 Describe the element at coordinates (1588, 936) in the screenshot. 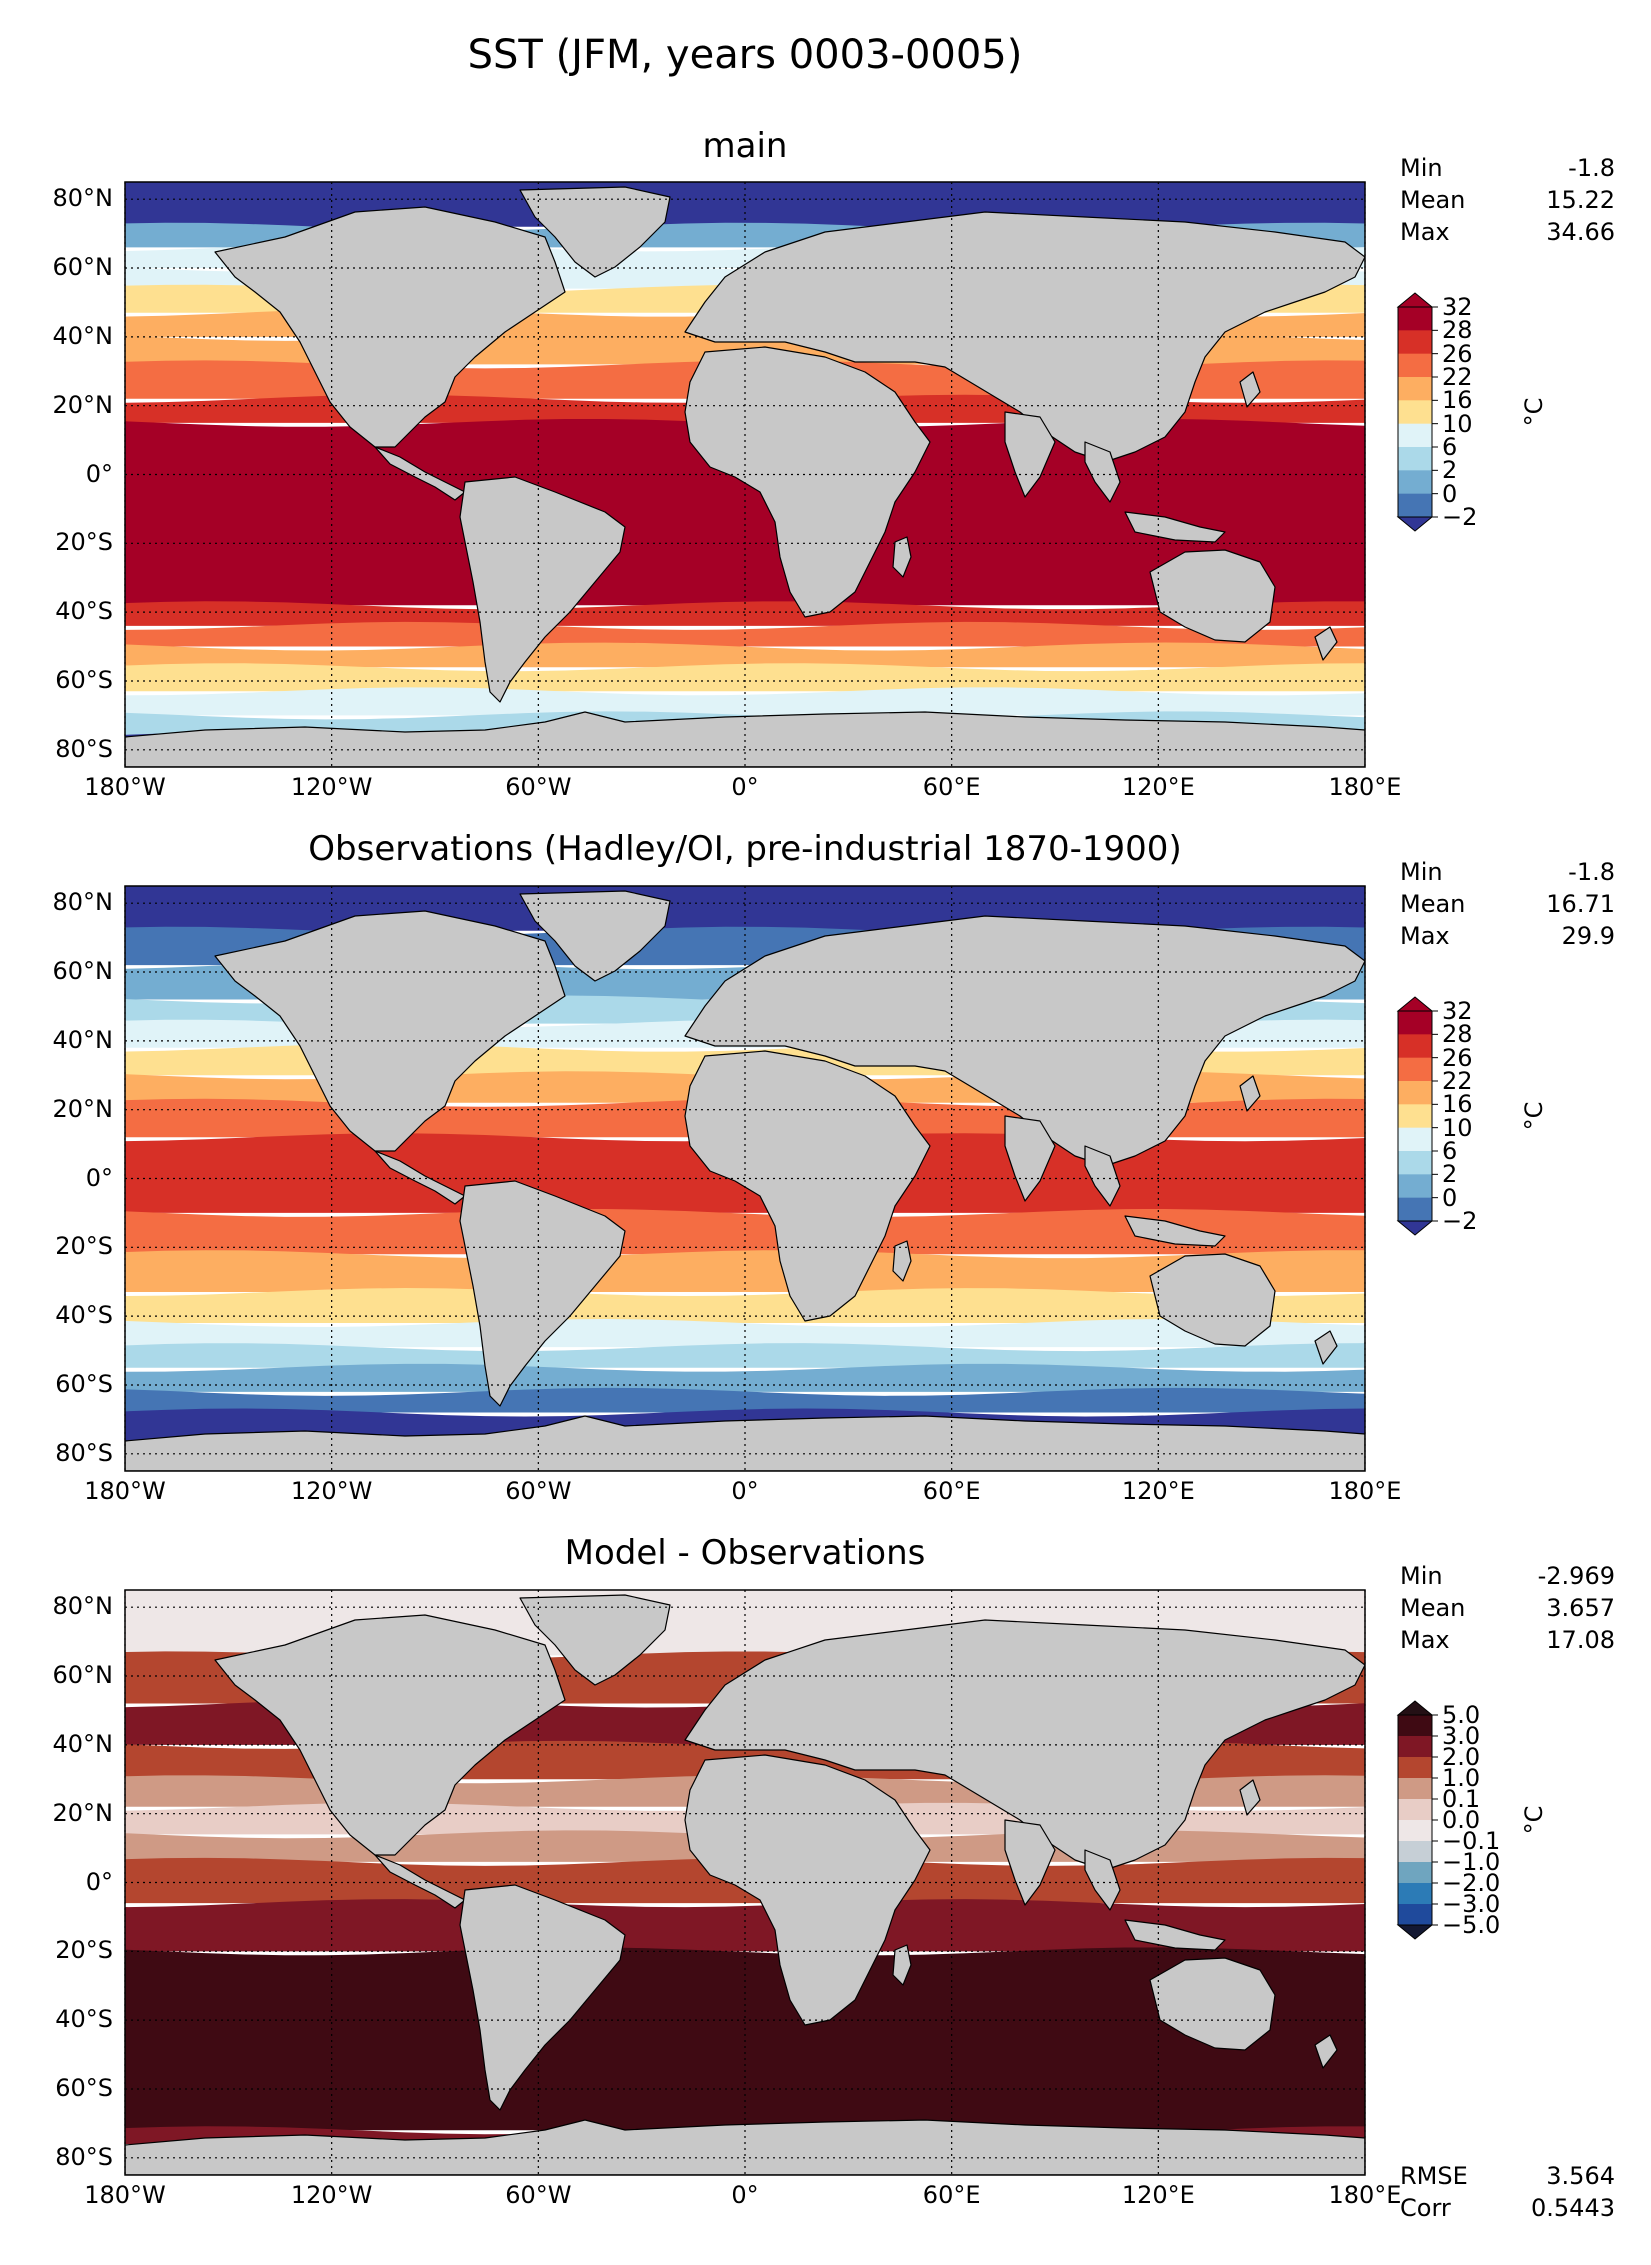

I see `stat-value-max: 29.9` at that location.